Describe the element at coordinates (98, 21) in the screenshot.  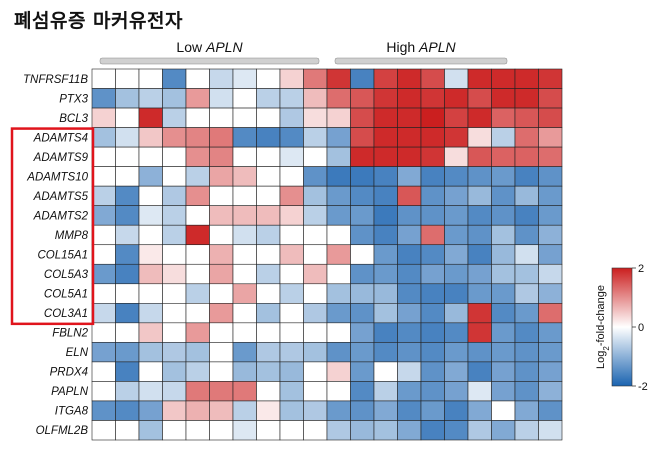
I see `page-title: 폐섬유증 마커유전자` at that location.